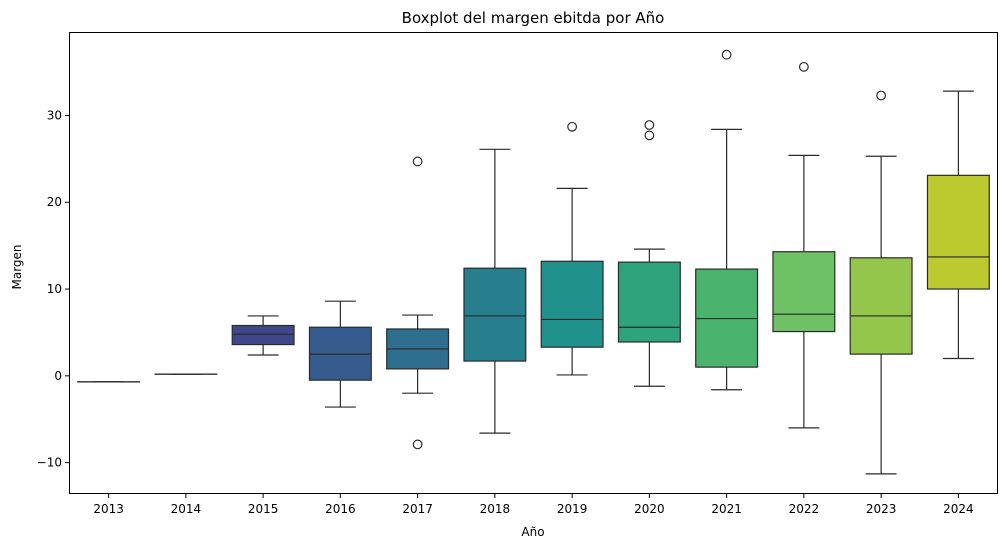  I want to click on x-tick-label: 2013, so click(108, 509).